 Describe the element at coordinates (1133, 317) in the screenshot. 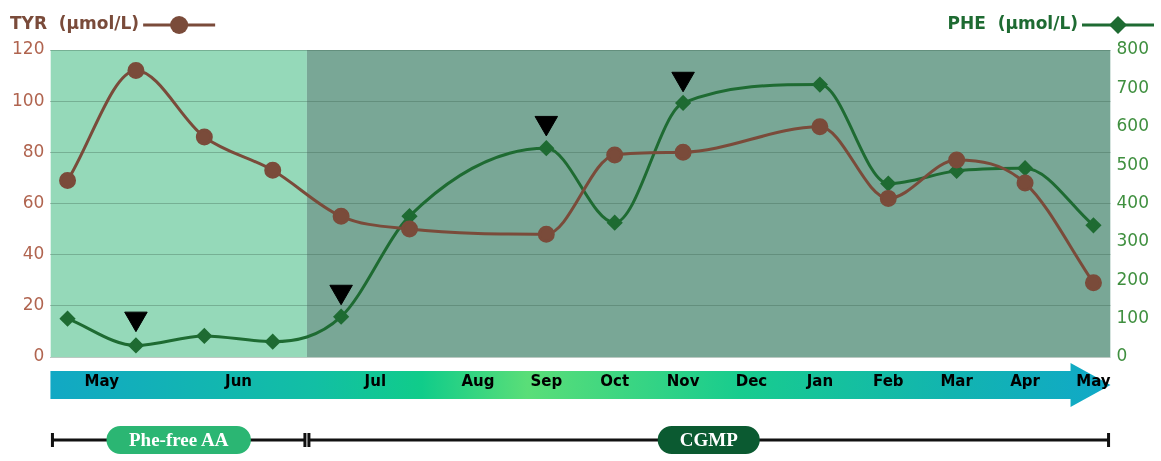

I see `y2-tick-label: 100` at that location.